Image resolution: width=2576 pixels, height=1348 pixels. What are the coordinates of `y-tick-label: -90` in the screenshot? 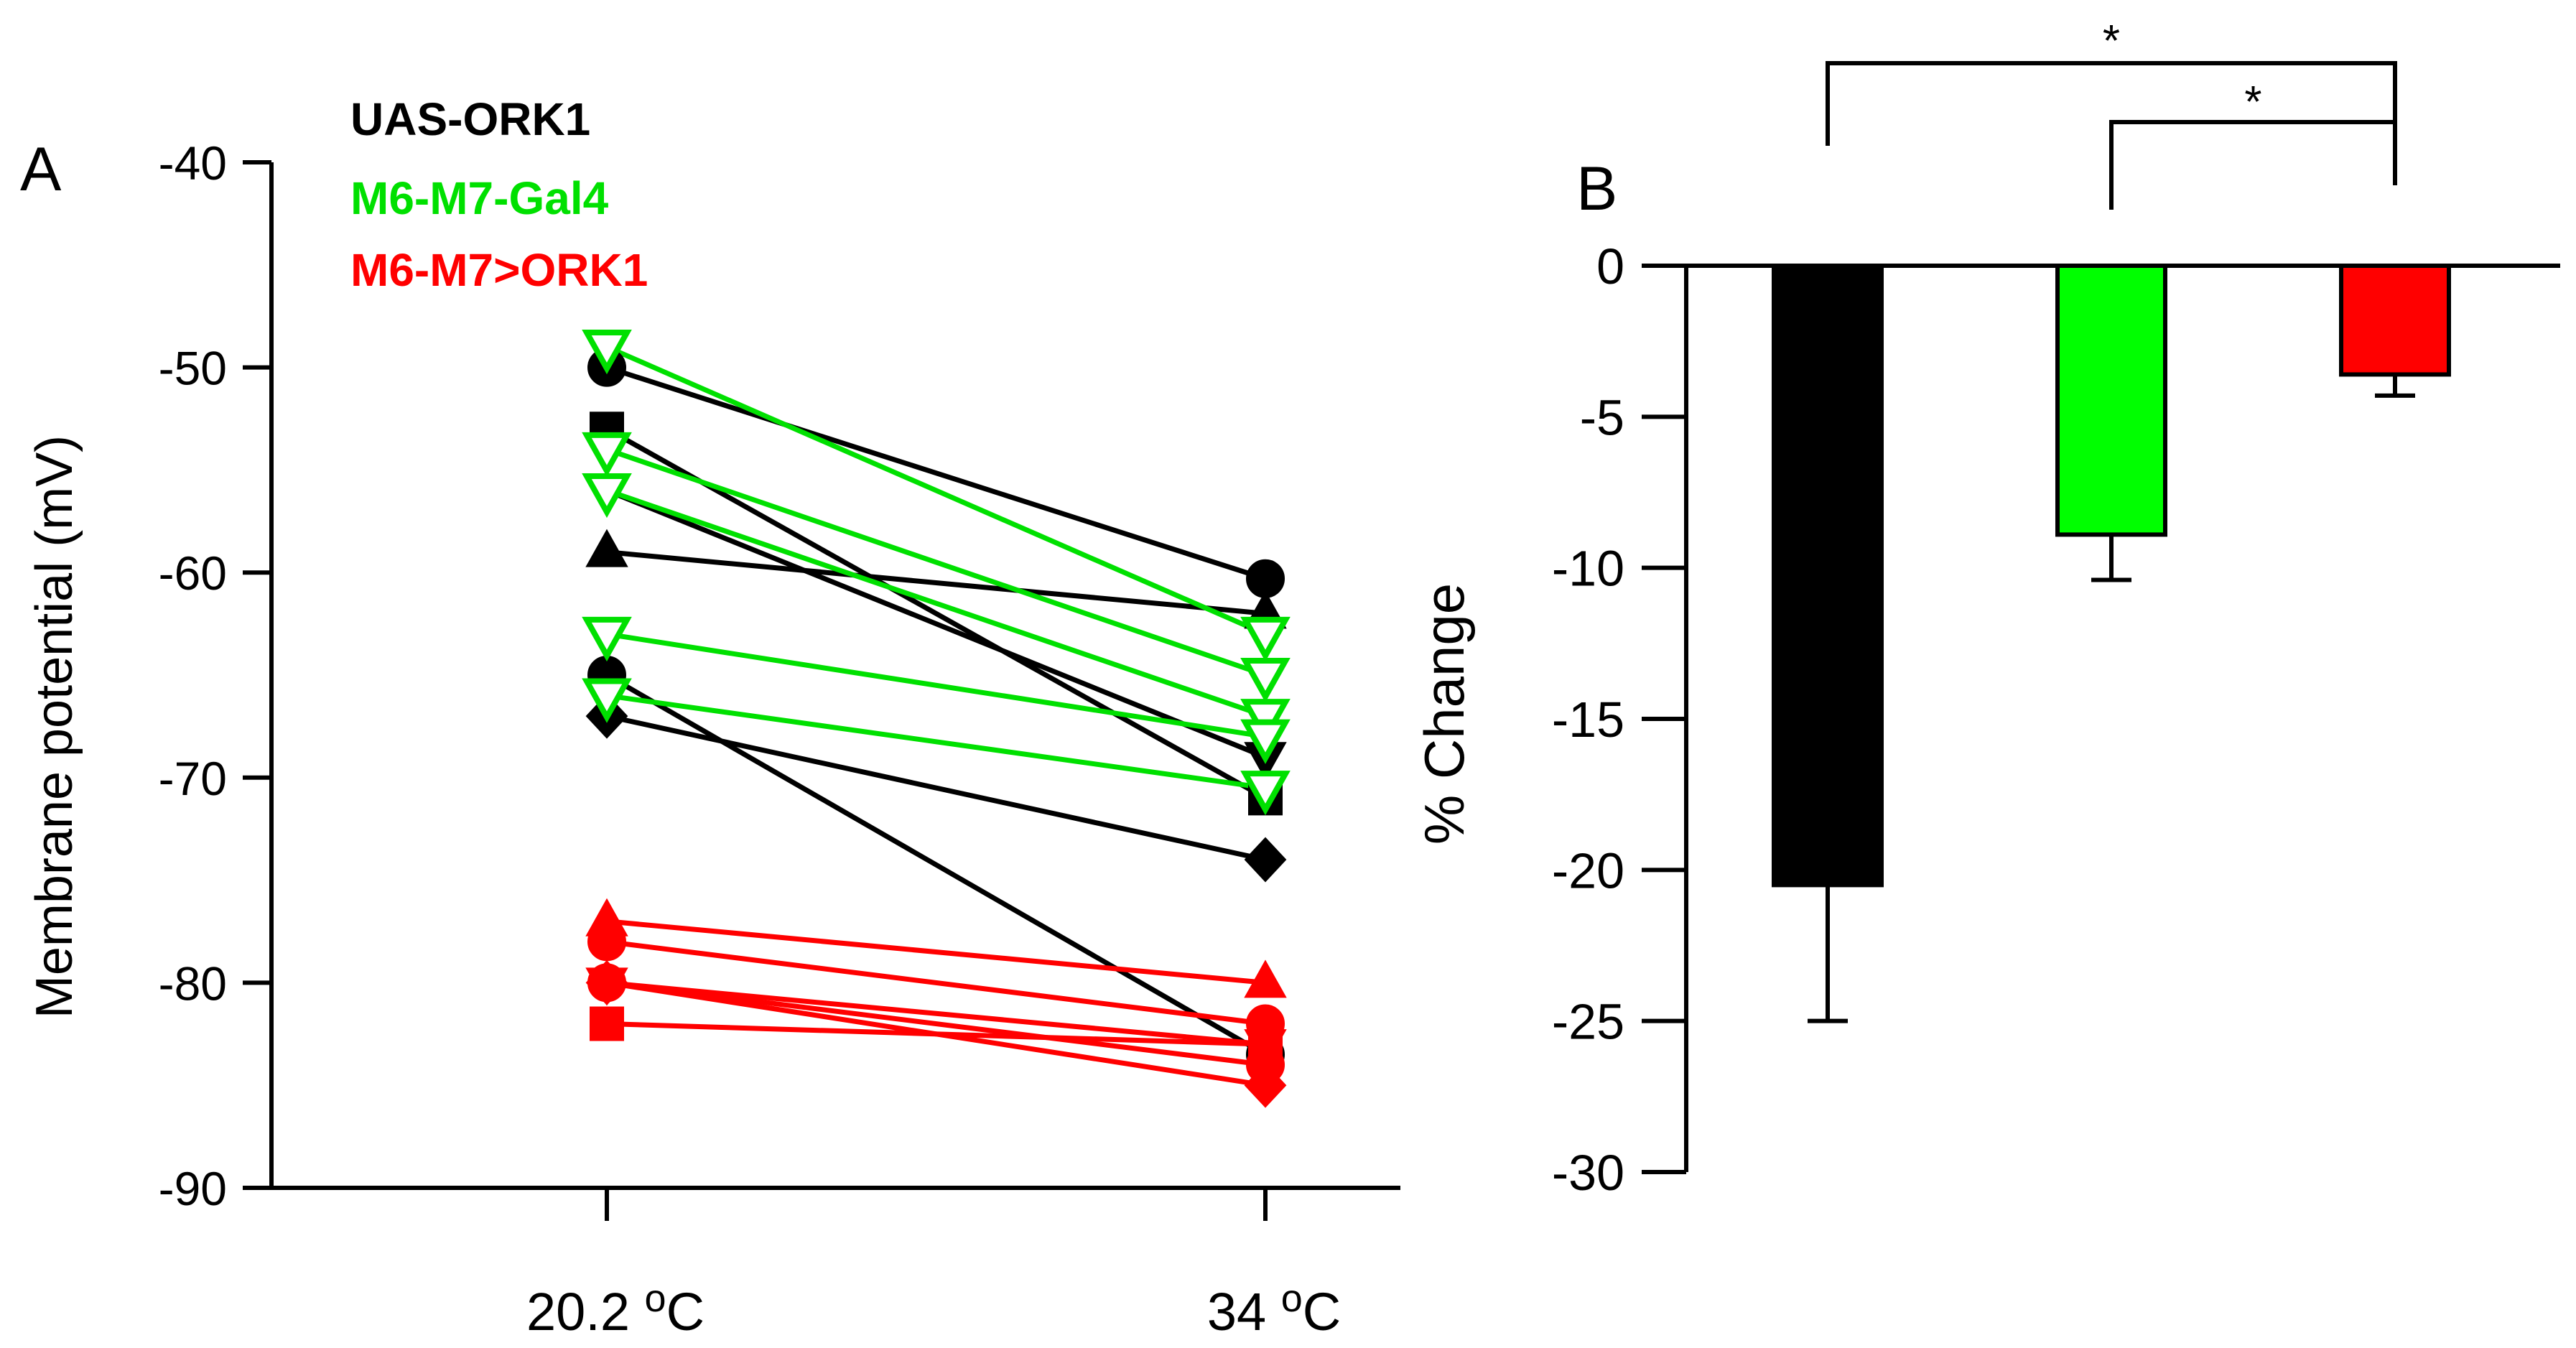 It's located at (193, 1188).